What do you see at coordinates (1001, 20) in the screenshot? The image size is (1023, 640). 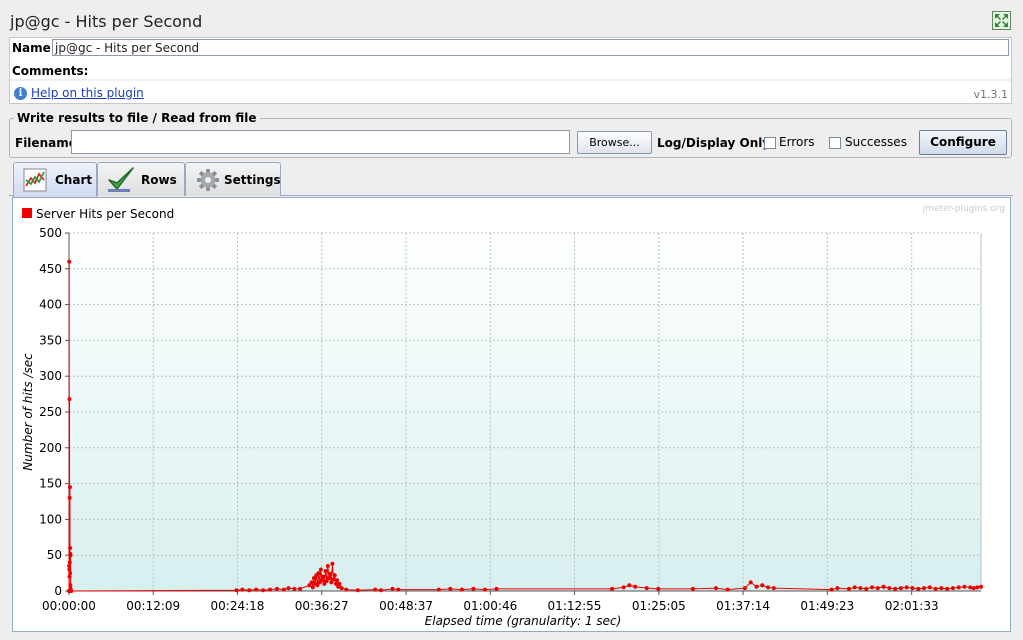 I see `expand-icon` at bounding box center [1001, 20].